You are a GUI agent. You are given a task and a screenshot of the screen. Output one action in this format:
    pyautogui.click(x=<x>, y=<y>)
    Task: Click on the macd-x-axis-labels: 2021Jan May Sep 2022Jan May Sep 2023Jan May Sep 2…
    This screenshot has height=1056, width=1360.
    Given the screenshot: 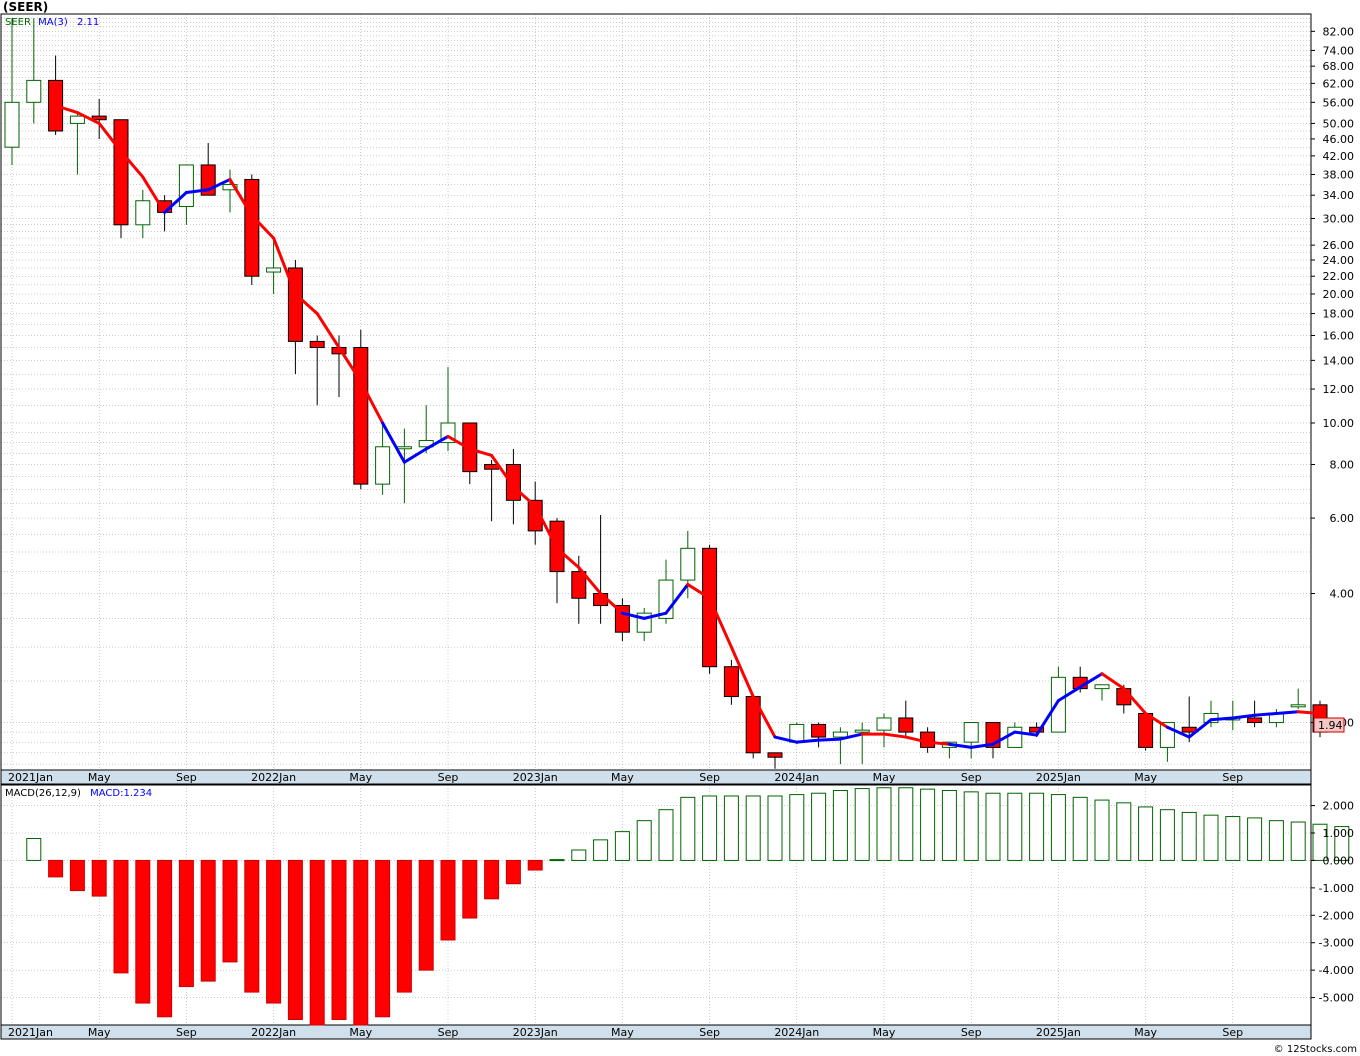 What is the action you would take?
    pyautogui.click(x=625, y=1032)
    